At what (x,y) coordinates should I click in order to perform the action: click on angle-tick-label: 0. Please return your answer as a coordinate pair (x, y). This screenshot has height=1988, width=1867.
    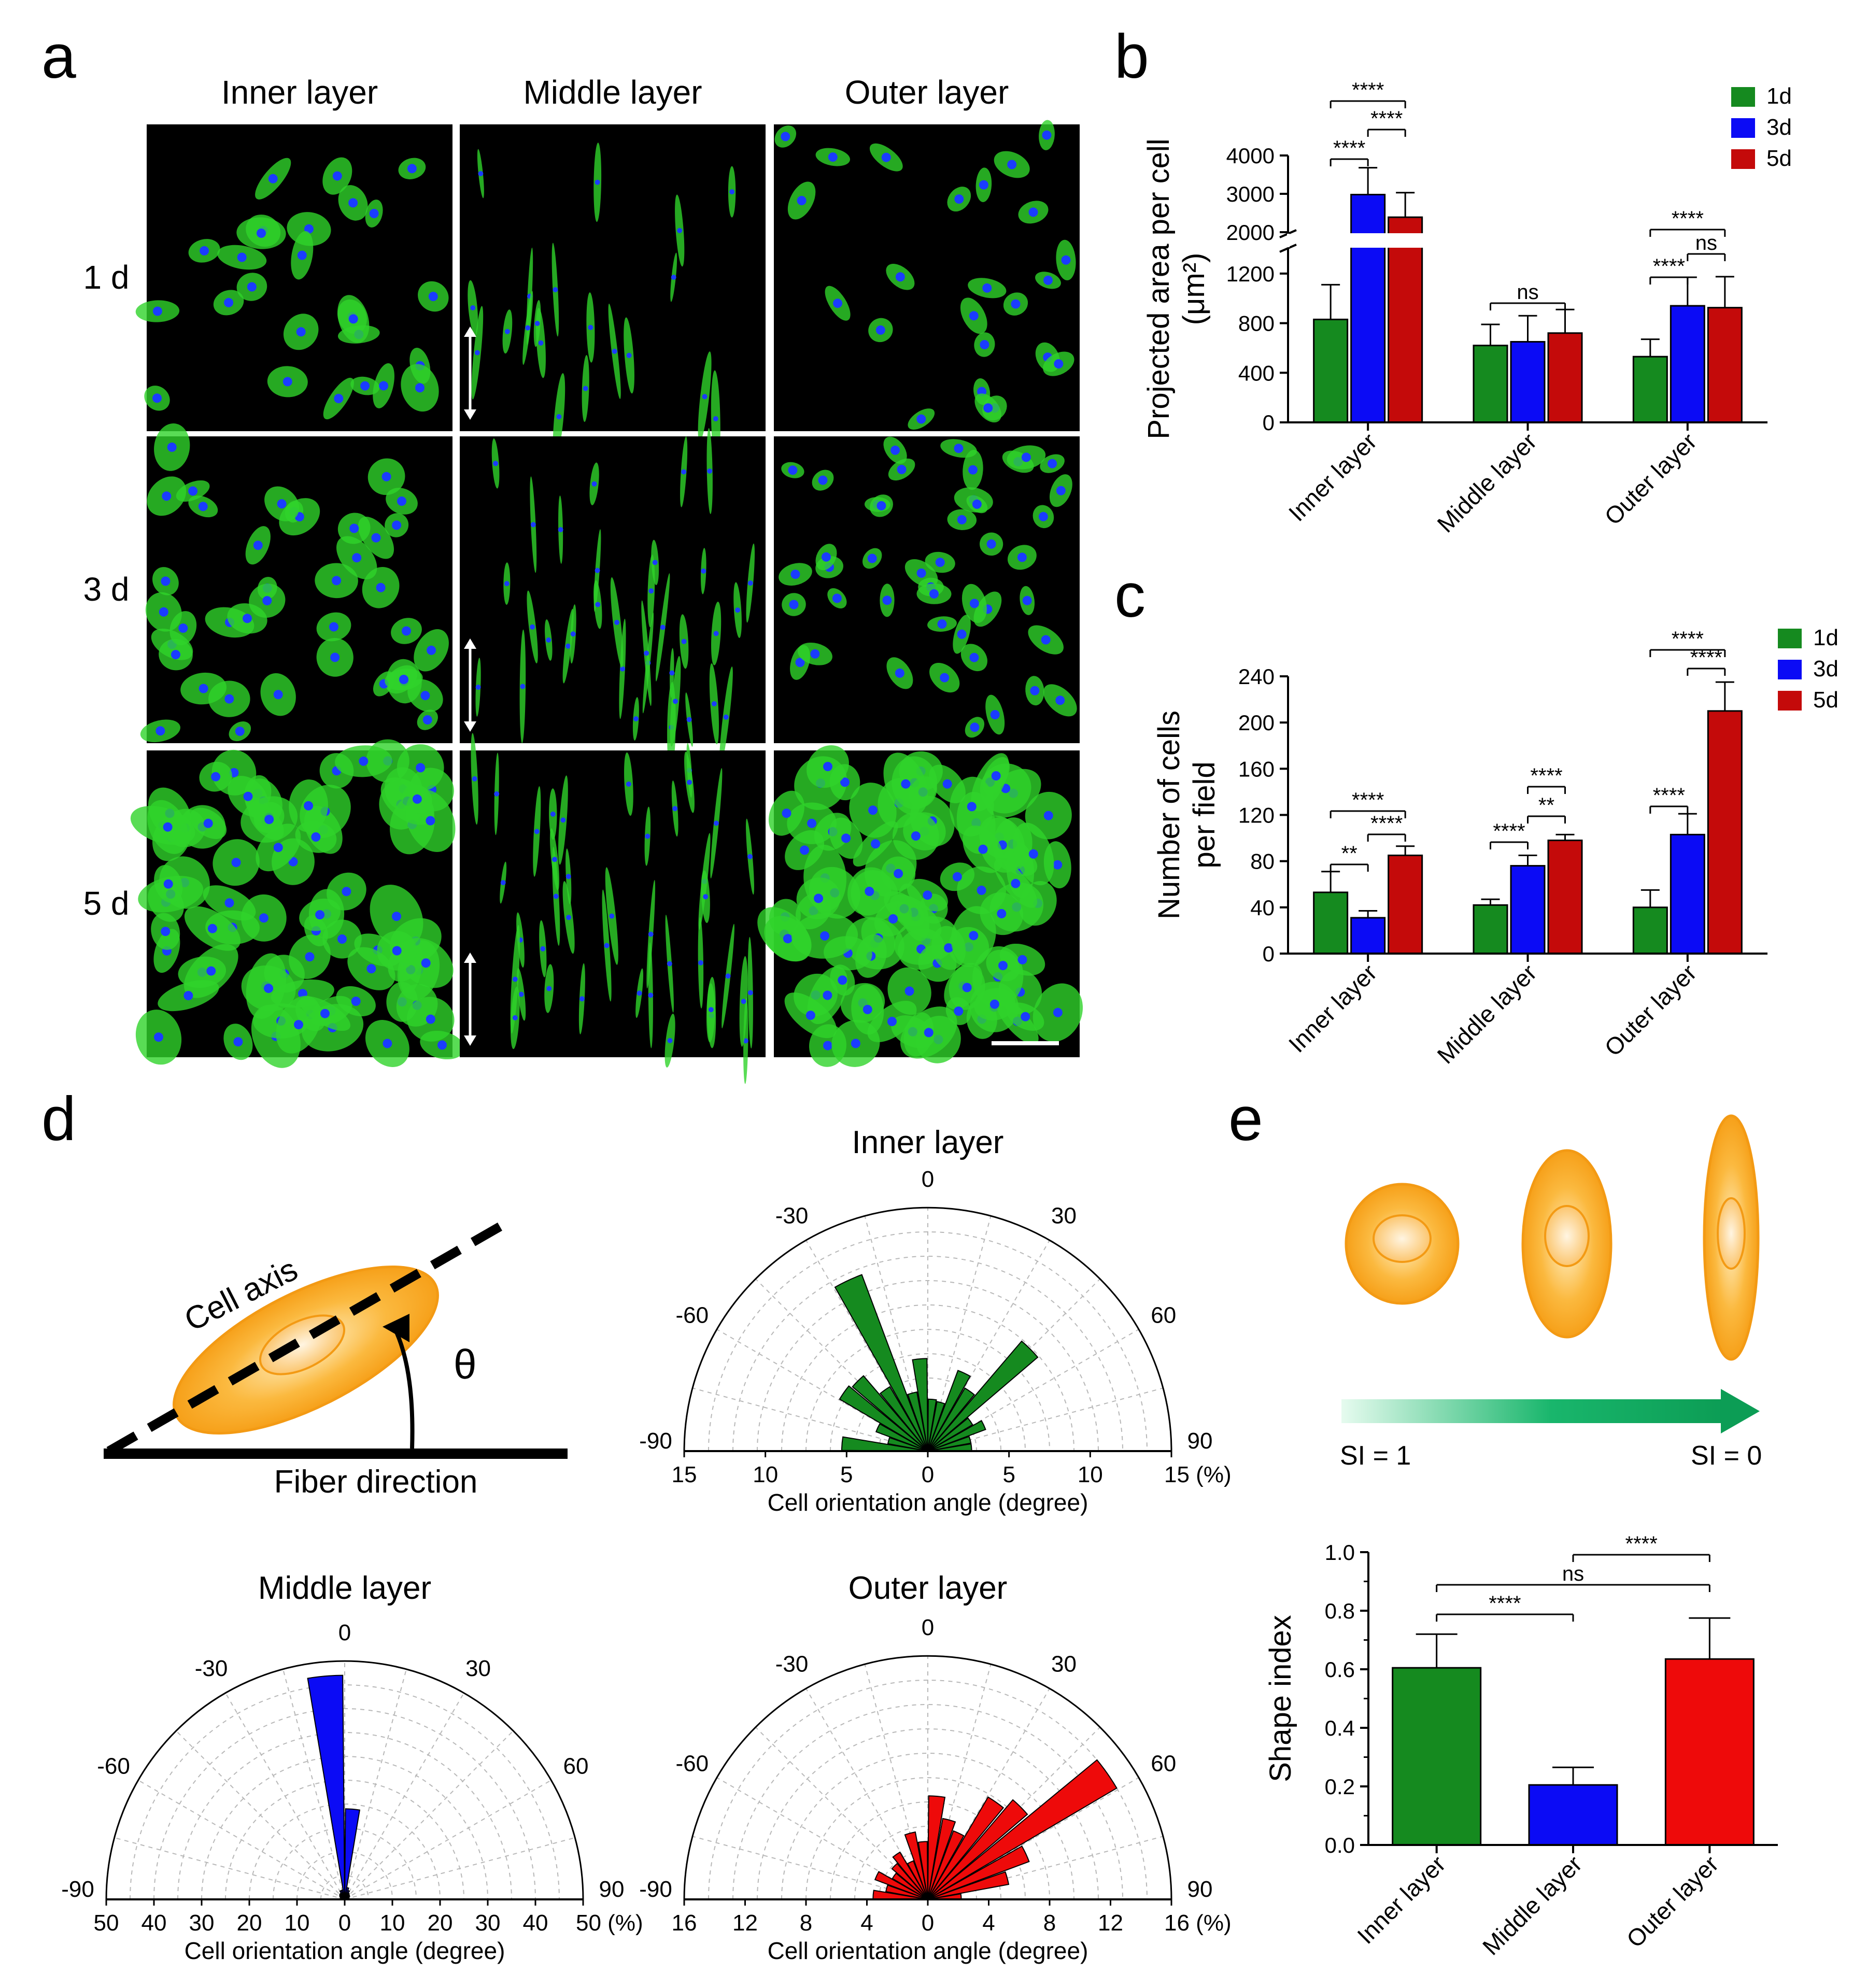
    Looking at the image, I should click on (928, 1179).